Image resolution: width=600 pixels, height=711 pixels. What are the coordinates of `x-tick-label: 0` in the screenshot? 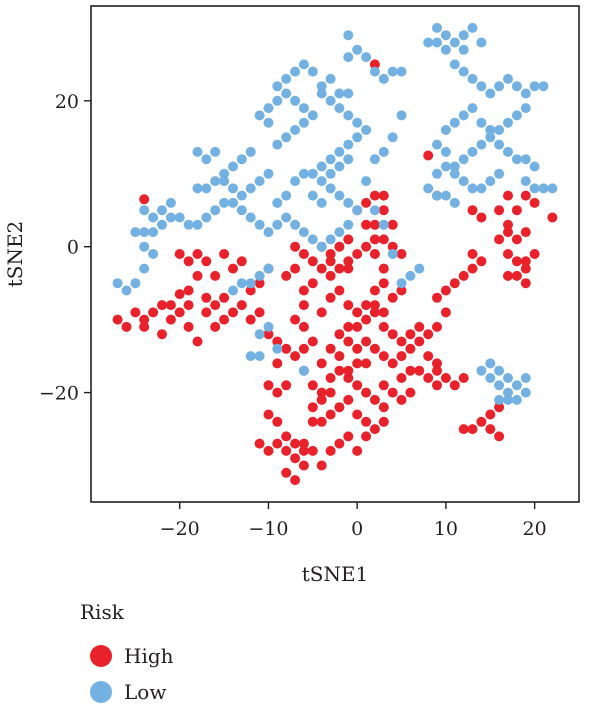 It's located at (357, 529).